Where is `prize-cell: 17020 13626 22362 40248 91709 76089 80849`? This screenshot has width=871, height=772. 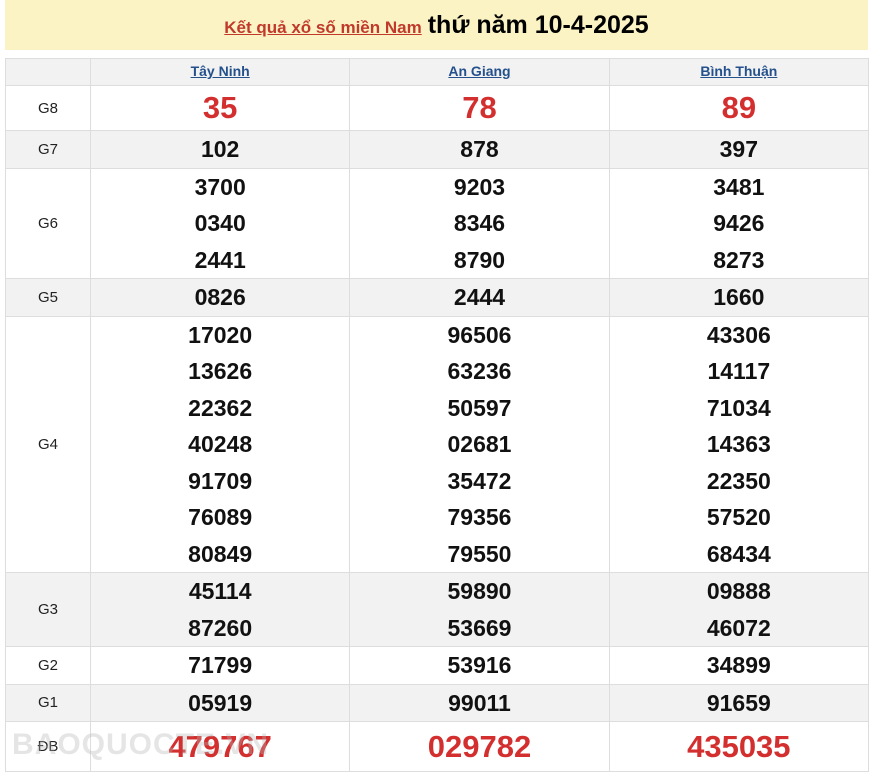 prize-cell: 17020 13626 22362 40248 91709 76089 80849 is located at coordinates (220, 444).